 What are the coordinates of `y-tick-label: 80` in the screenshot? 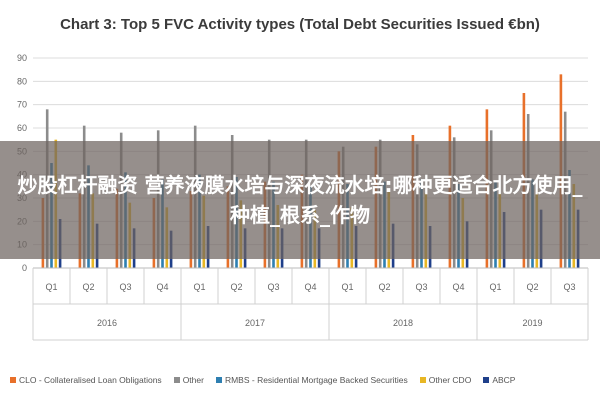 It's located at (22, 81).